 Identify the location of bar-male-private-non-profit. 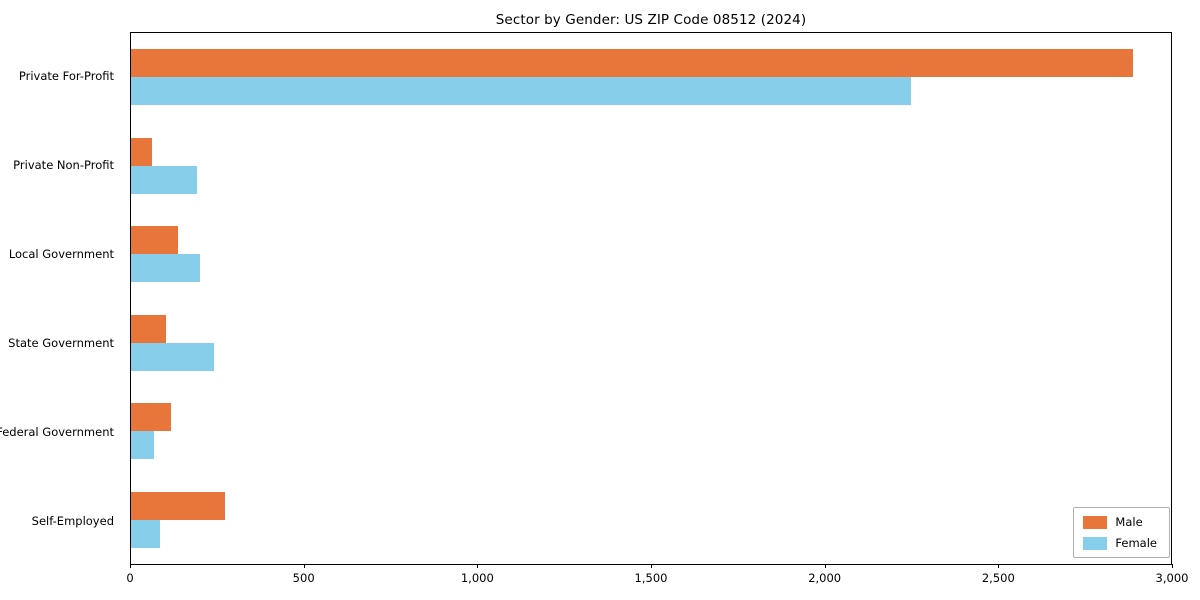
(141, 151).